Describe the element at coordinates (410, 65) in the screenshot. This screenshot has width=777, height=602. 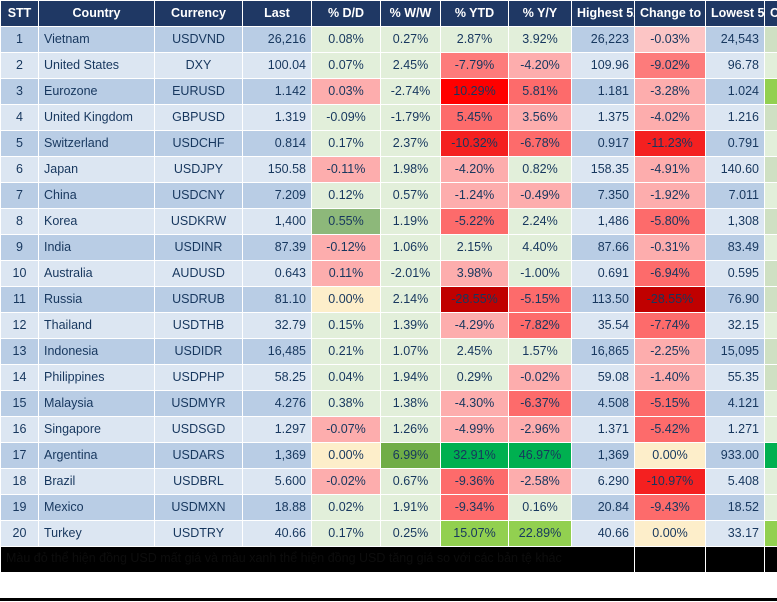
I see `cell-ww: 2.45%` at that location.